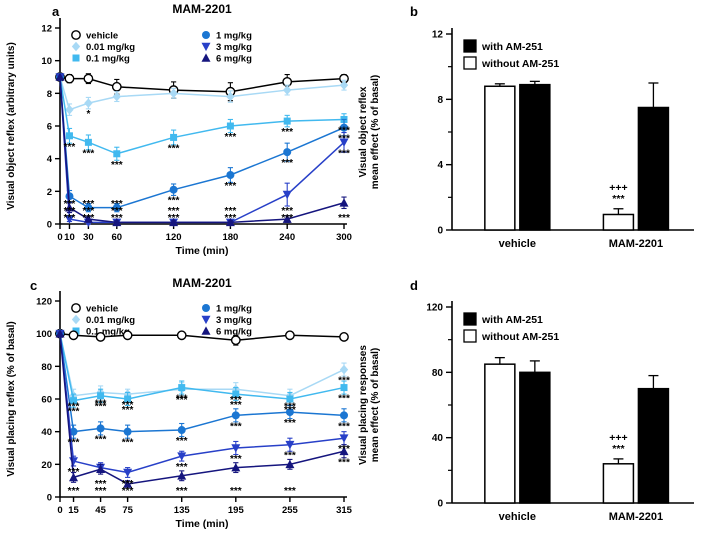  Describe the element at coordinates (202, 384) in the screenshot. I see `series-1-mg-kg` at that location.